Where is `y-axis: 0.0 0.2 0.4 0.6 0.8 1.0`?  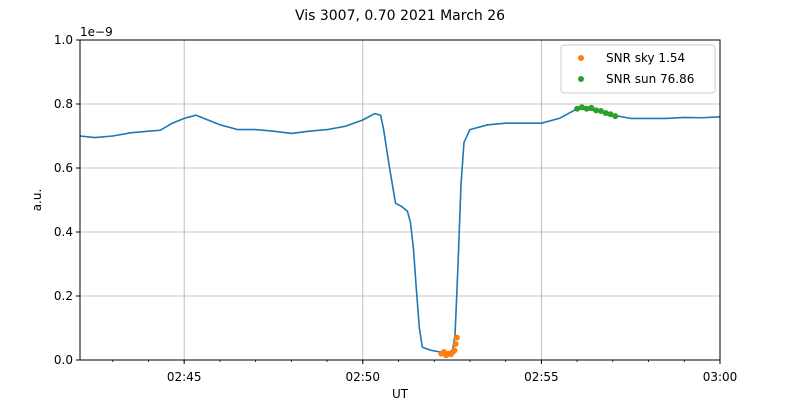 y-axis: 0.0 0.2 0.4 0.6 0.8 1.0 is located at coordinates (67, 200).